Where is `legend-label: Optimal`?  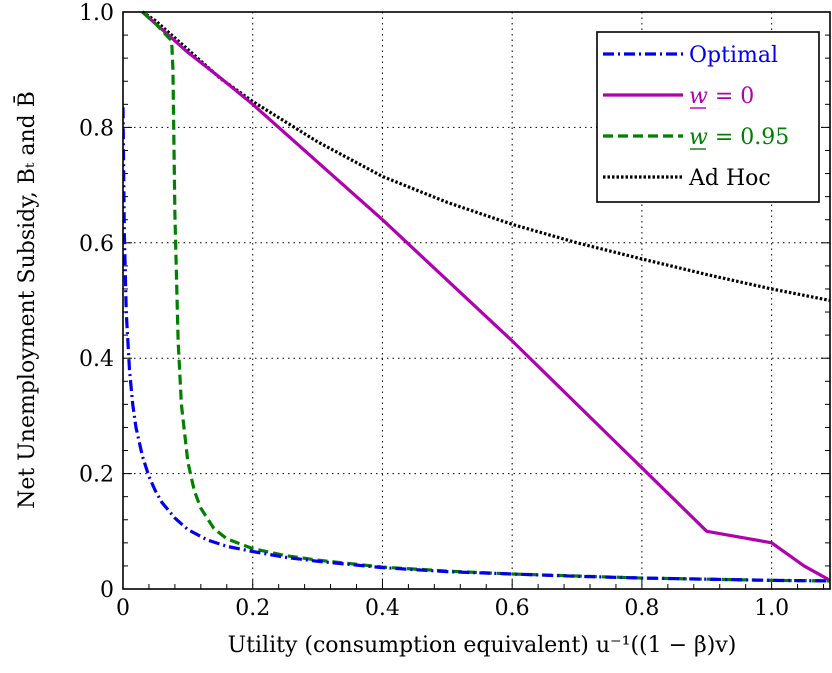 legend-label: Optimal is located at coordinates (733, 55).